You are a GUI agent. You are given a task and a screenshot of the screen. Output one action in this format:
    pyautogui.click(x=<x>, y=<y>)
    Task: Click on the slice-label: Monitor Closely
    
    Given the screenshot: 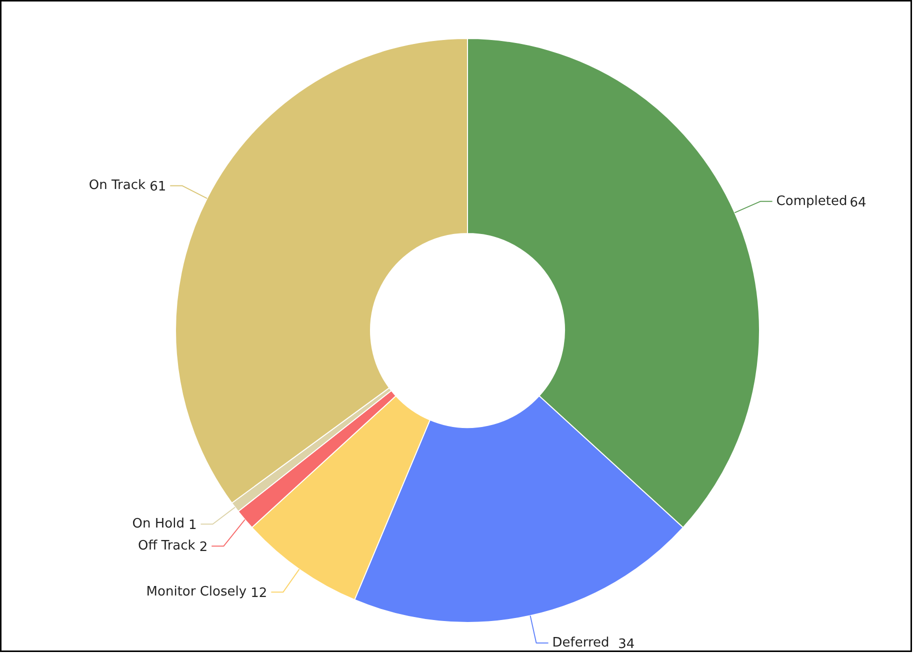 What is the action you would take?
    pyautogui.click(x=196, y=592)
    